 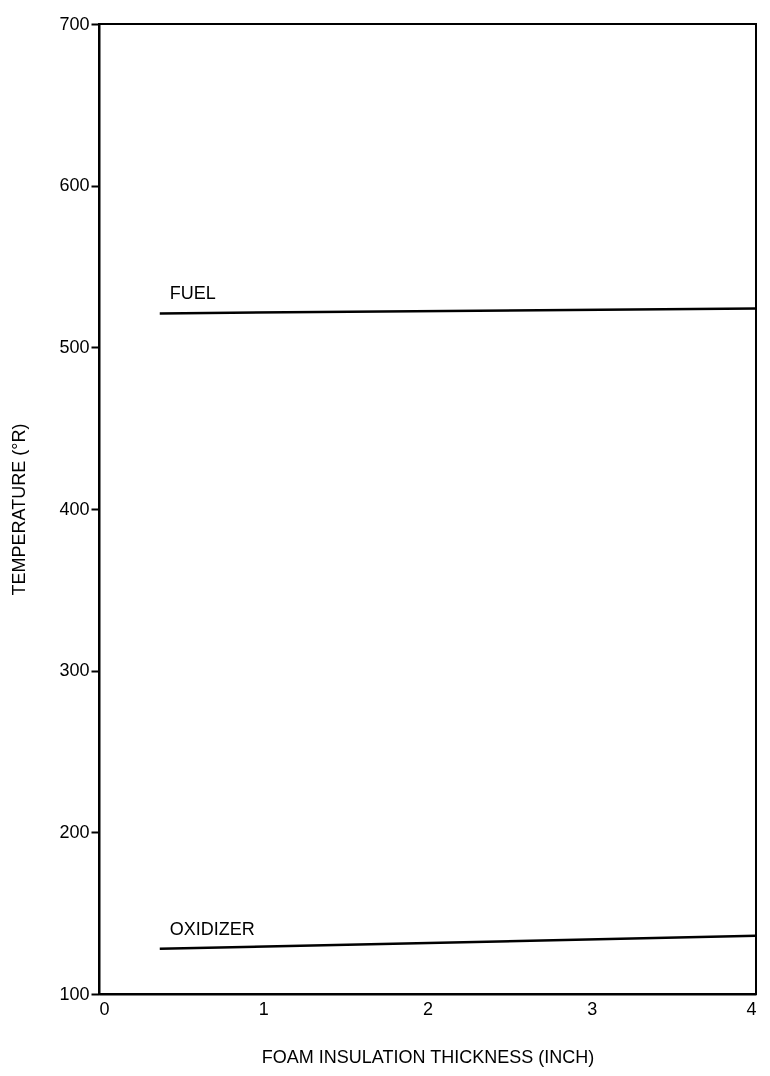 I want to click on x-tick-label: 0, so click(x=104, y=1008).